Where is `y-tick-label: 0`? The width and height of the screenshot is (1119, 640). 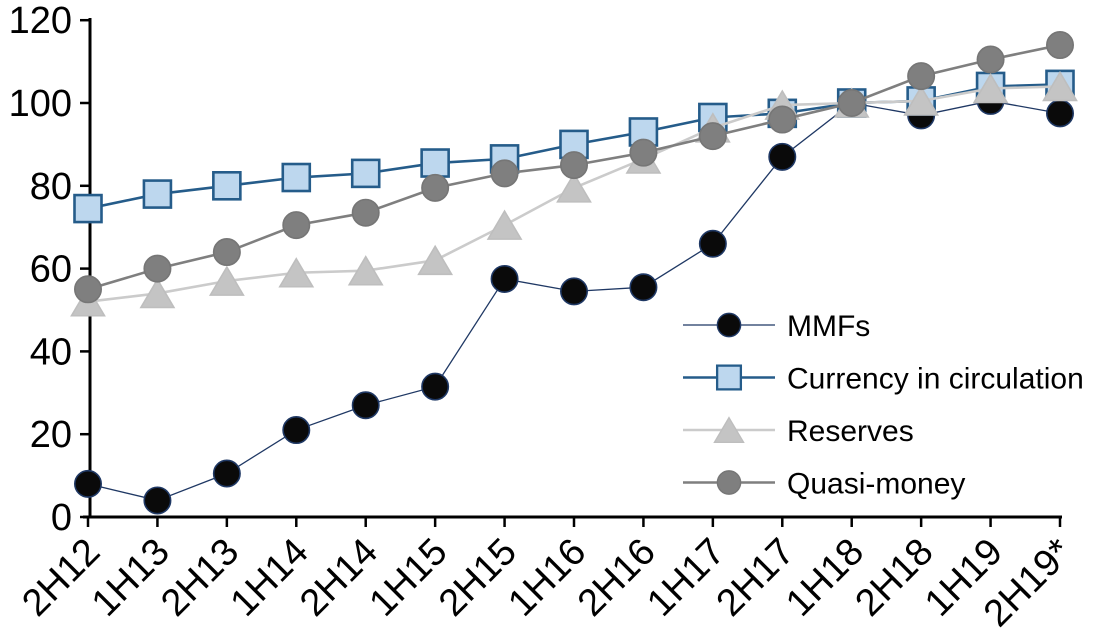
y-tick-label: 0 is located at coordinates (61, 518).